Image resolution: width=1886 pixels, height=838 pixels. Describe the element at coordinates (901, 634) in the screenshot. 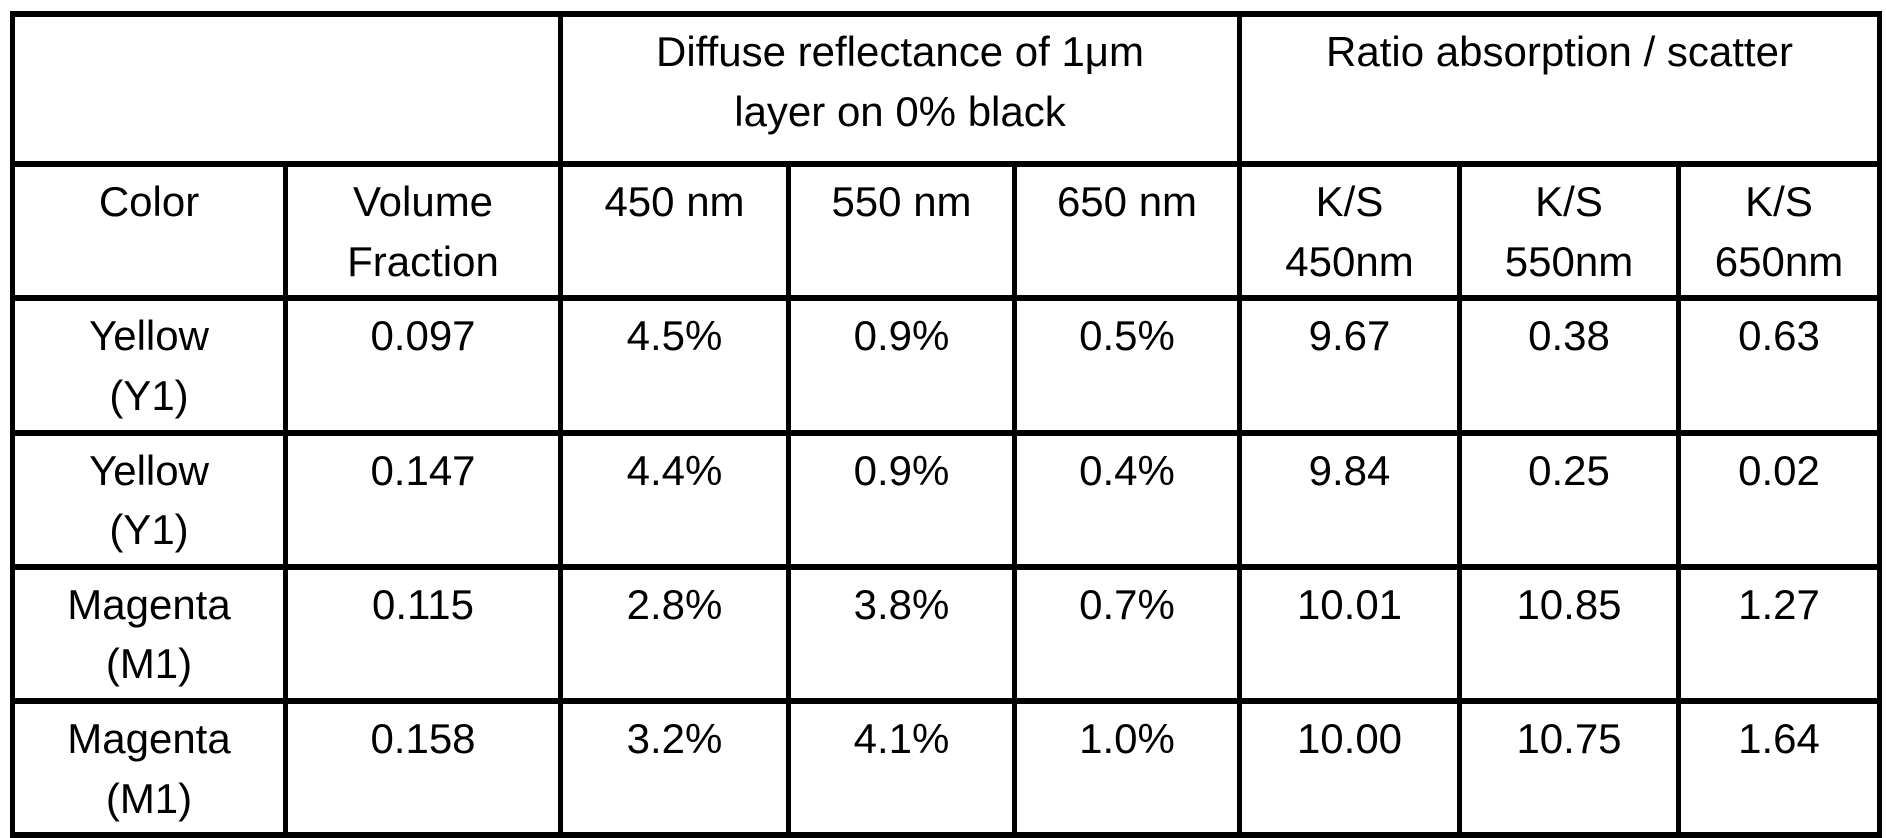

I see `cell-reflectance-550: 3.8%` at that location.